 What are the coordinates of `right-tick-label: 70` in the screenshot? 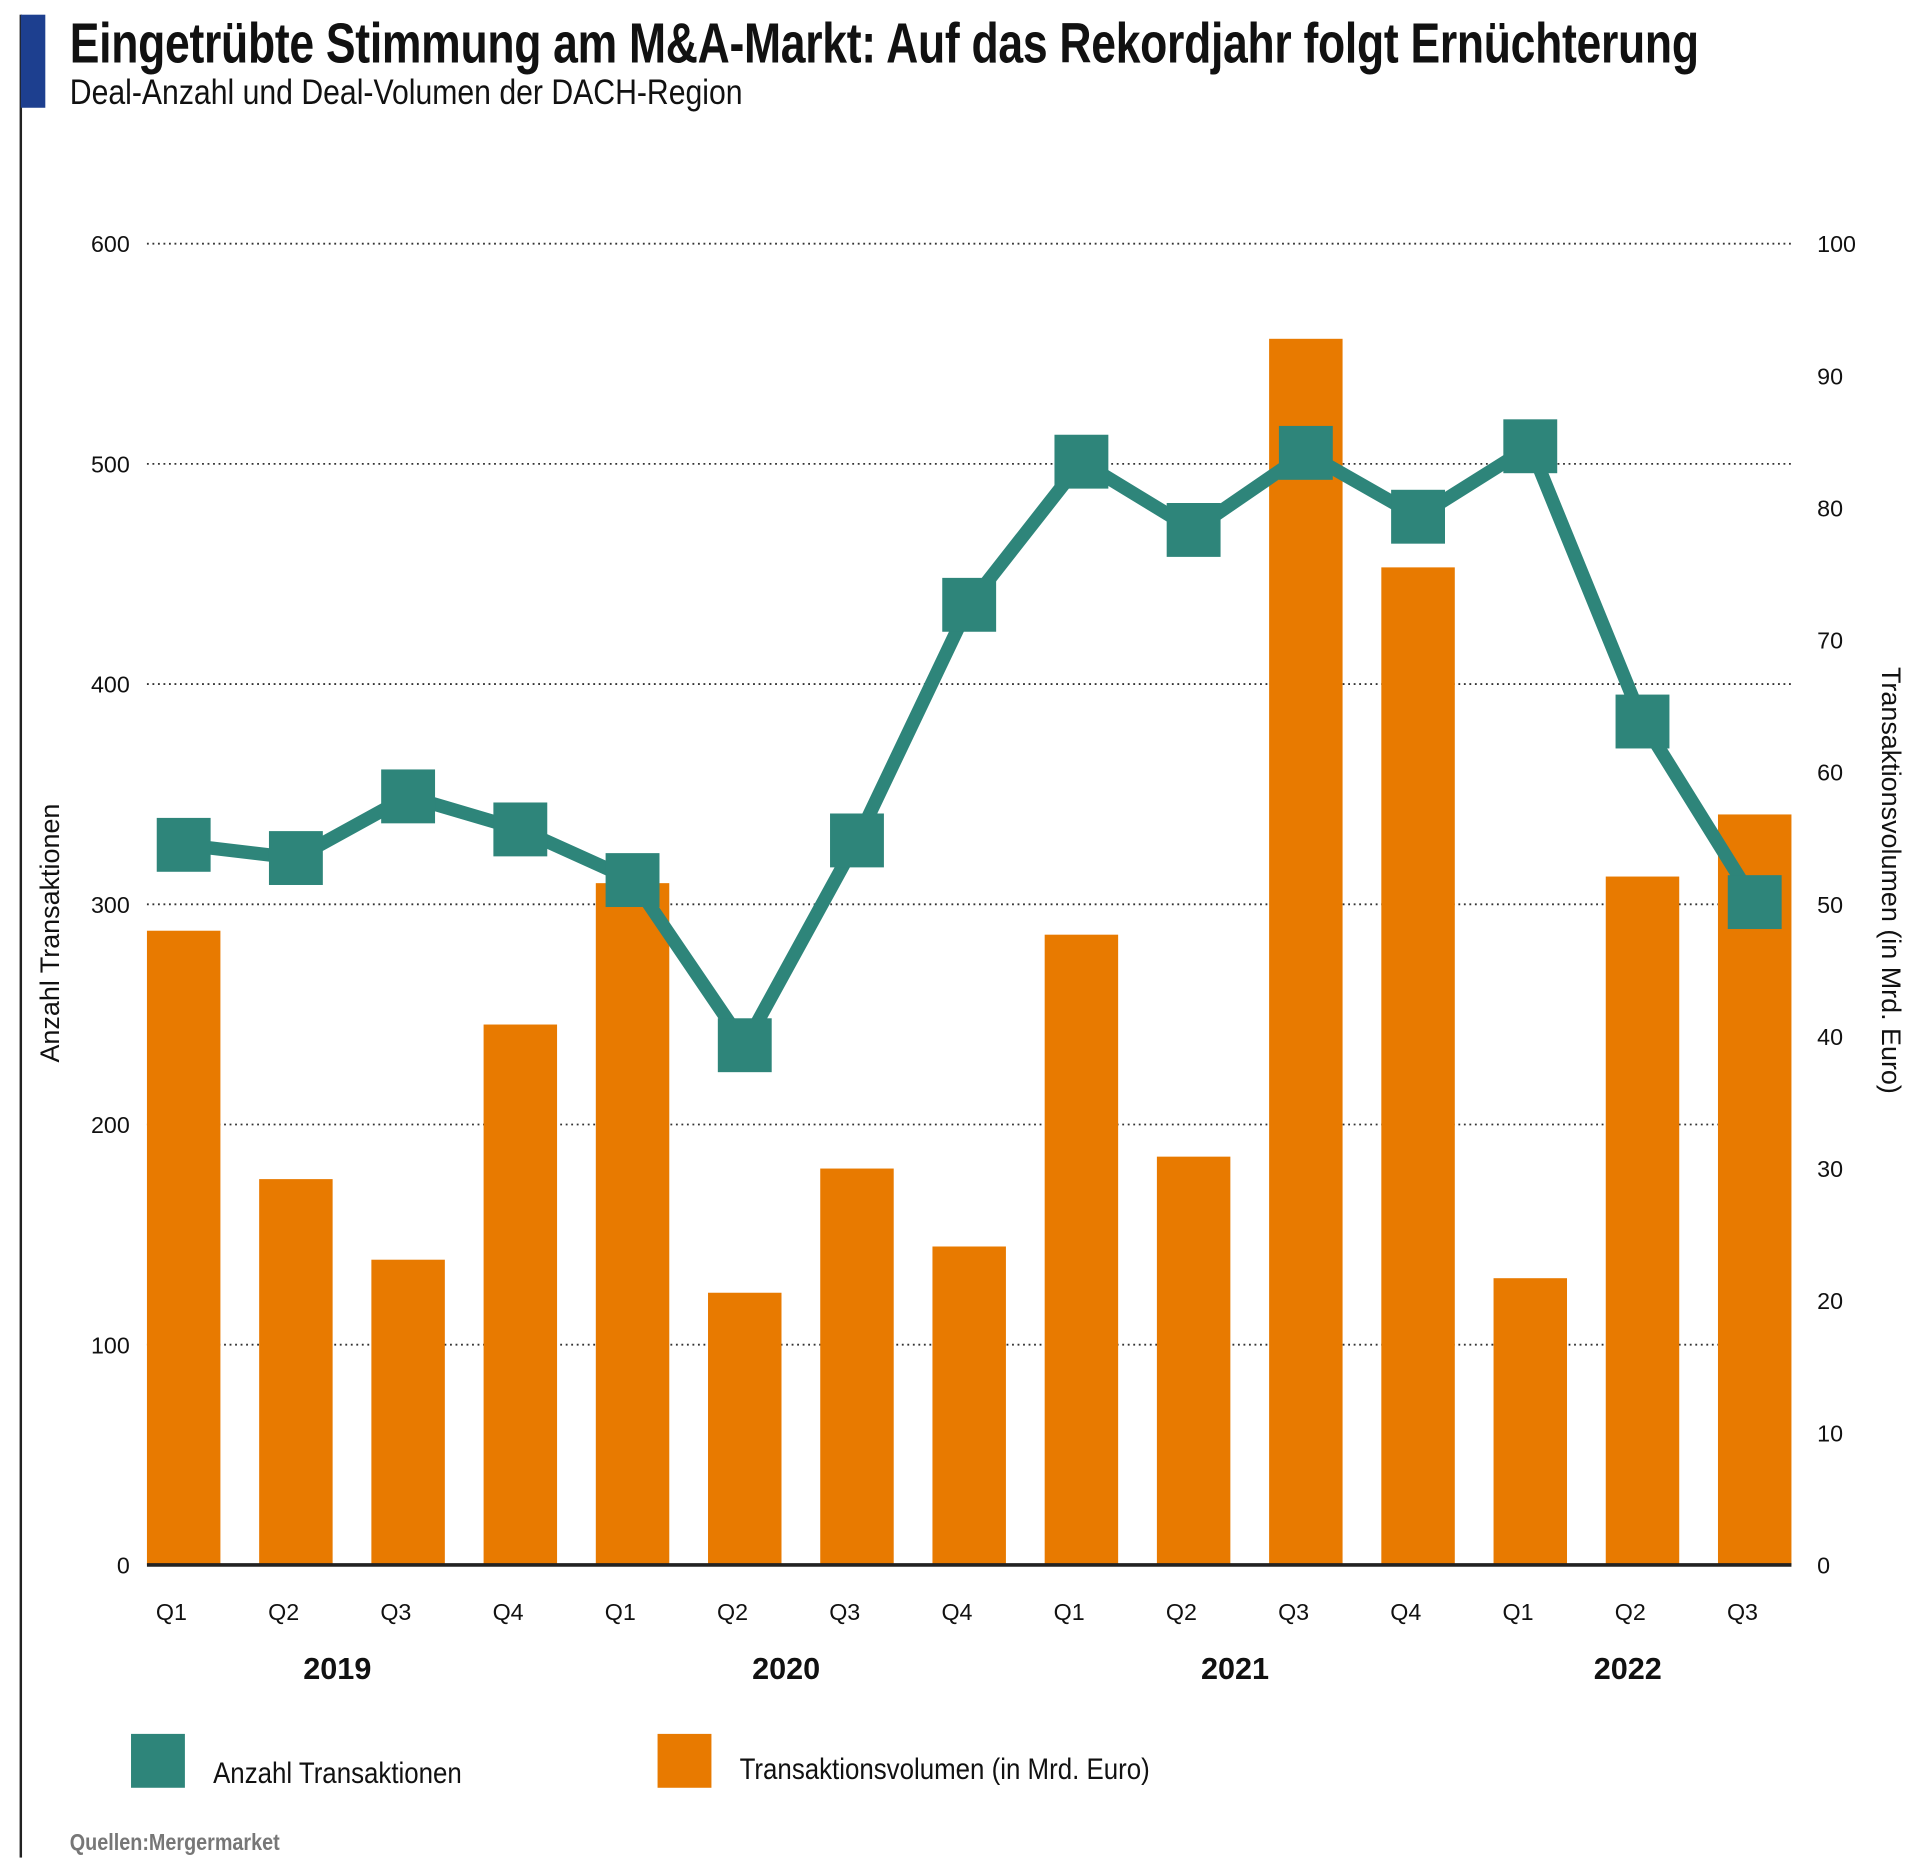 It's located at (1830, 641).